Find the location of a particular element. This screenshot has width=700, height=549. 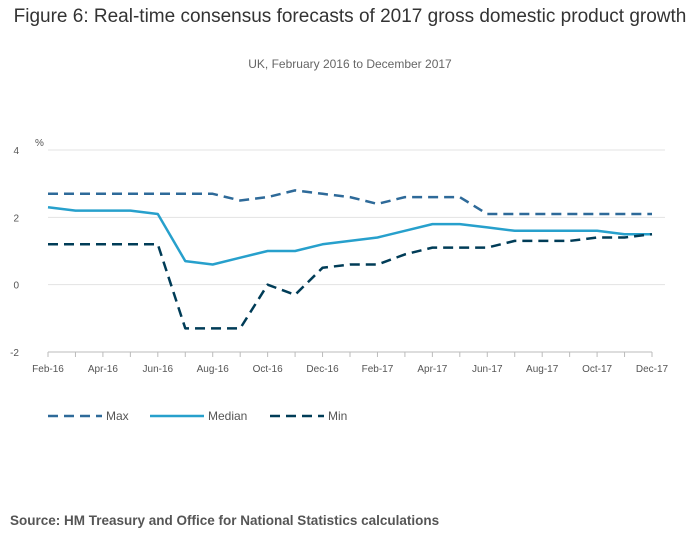

x-tick-label: Dec-16 is located at coordinates (322, 369).